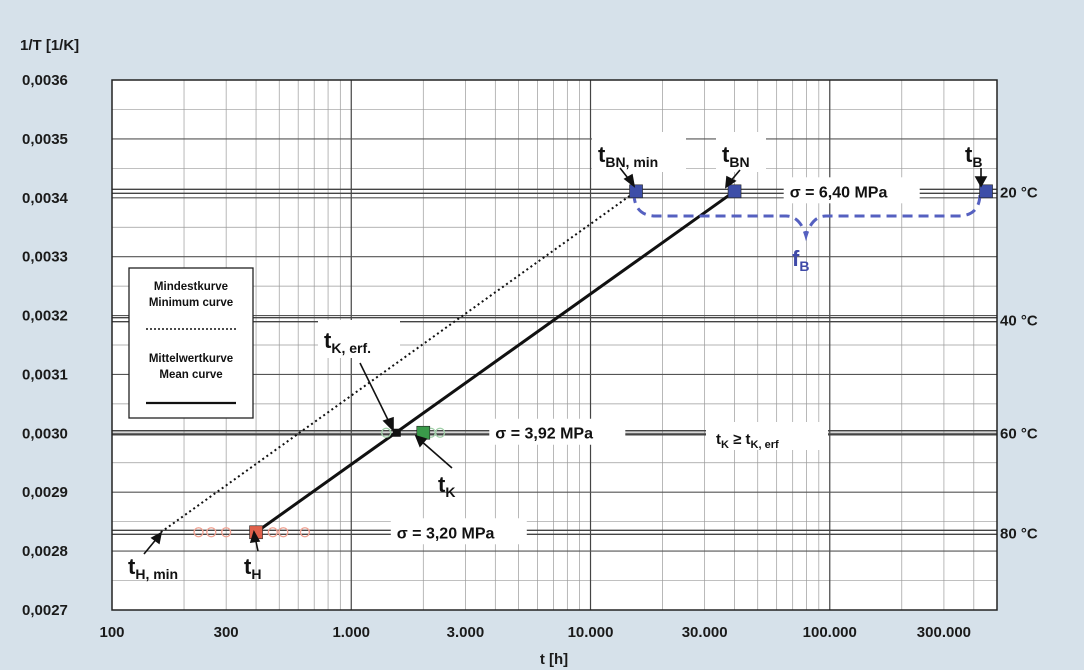  I want to click on label-tk-erf: tK, erf., so click(347, 342).